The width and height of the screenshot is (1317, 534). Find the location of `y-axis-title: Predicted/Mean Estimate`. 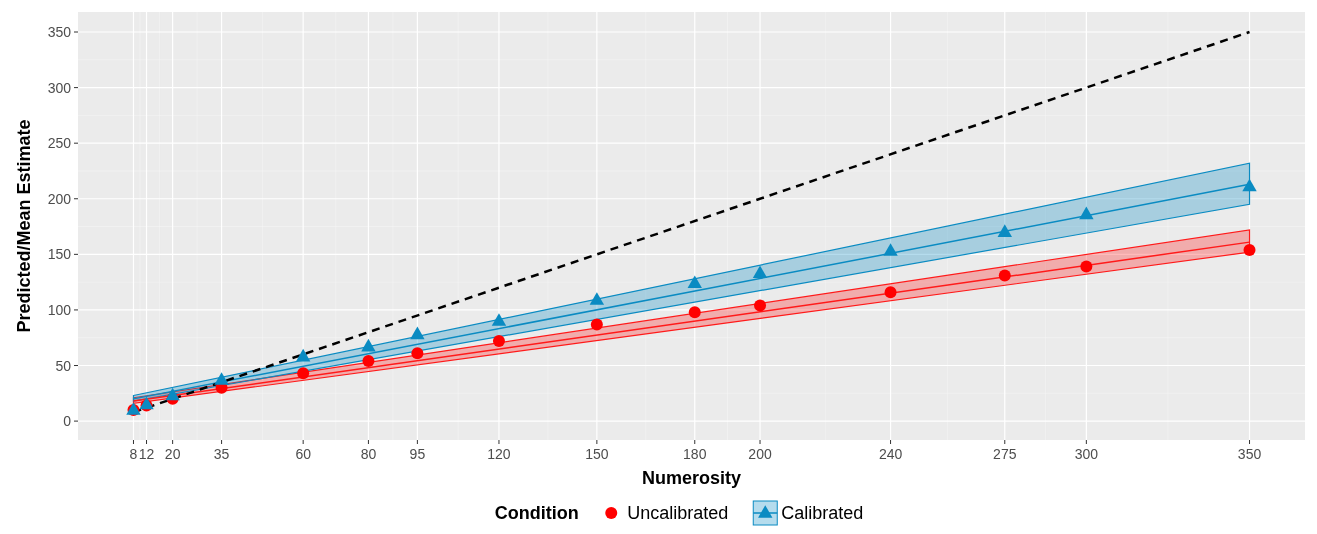

y-axis-title: Predicted/Mean Estimate is located at coordinates (24, 226).